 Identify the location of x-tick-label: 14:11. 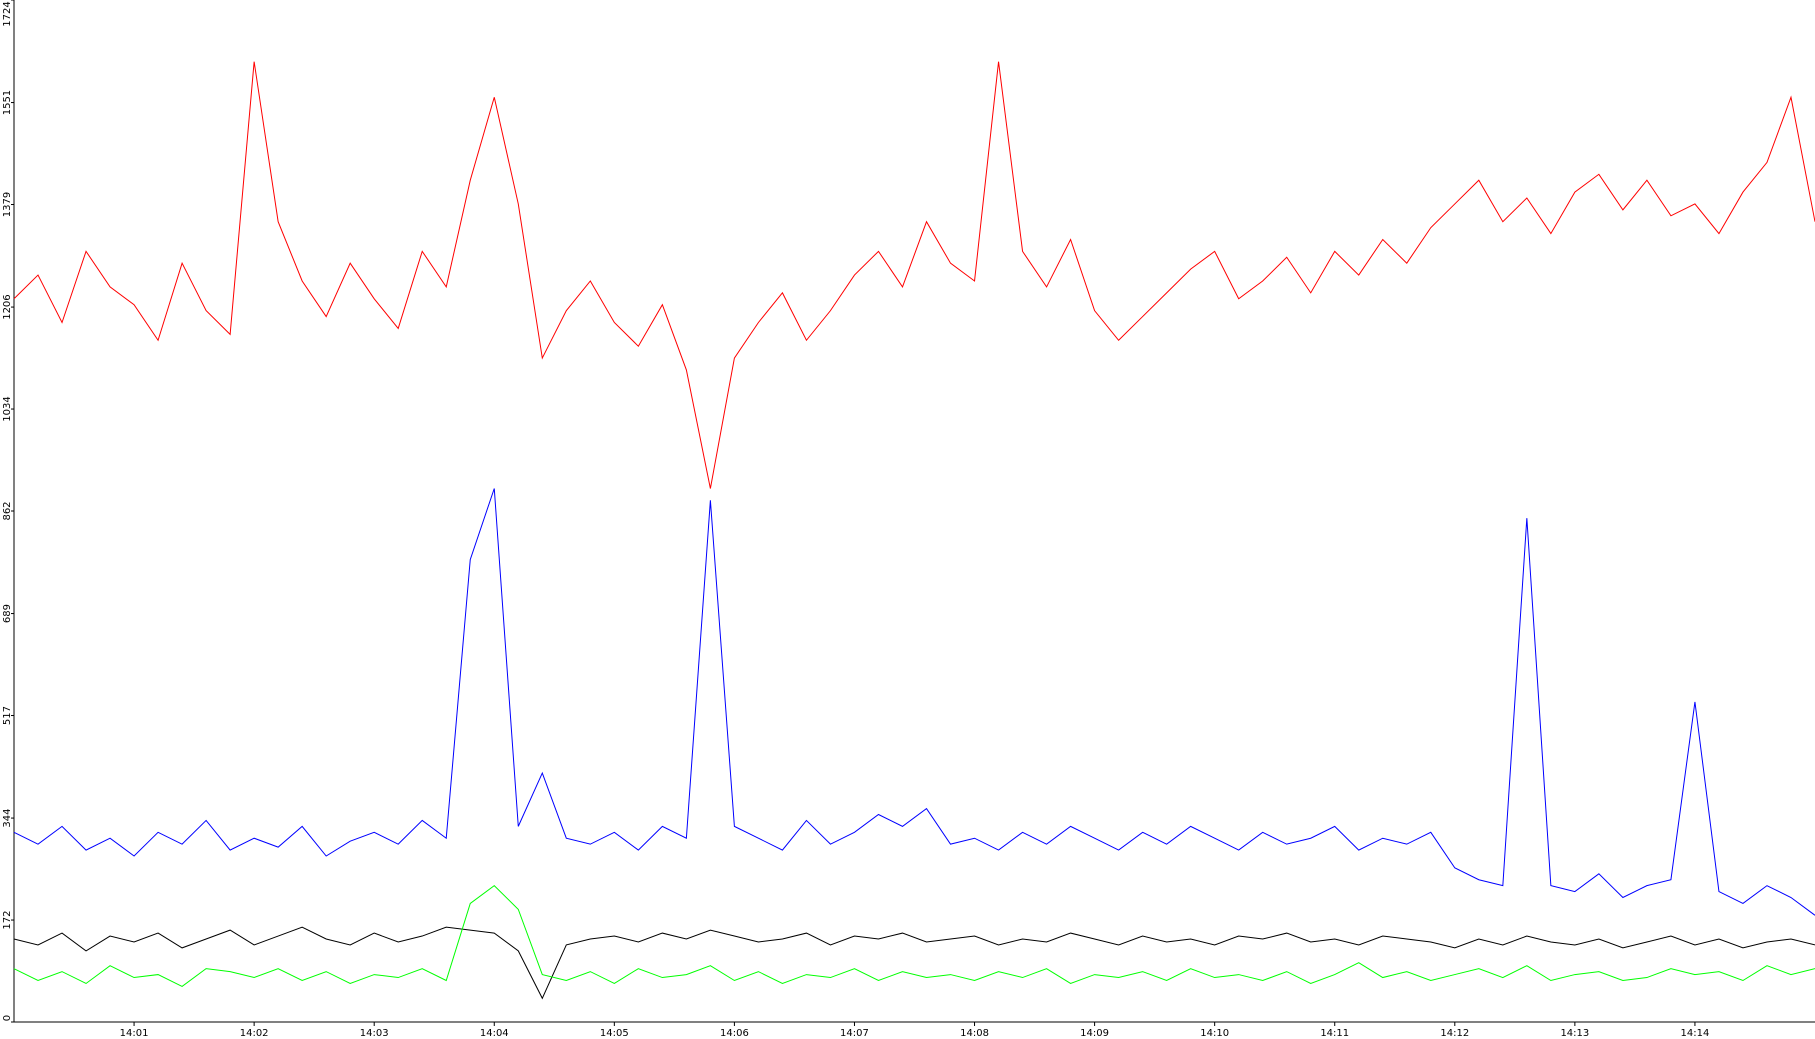
(1334, 1033).